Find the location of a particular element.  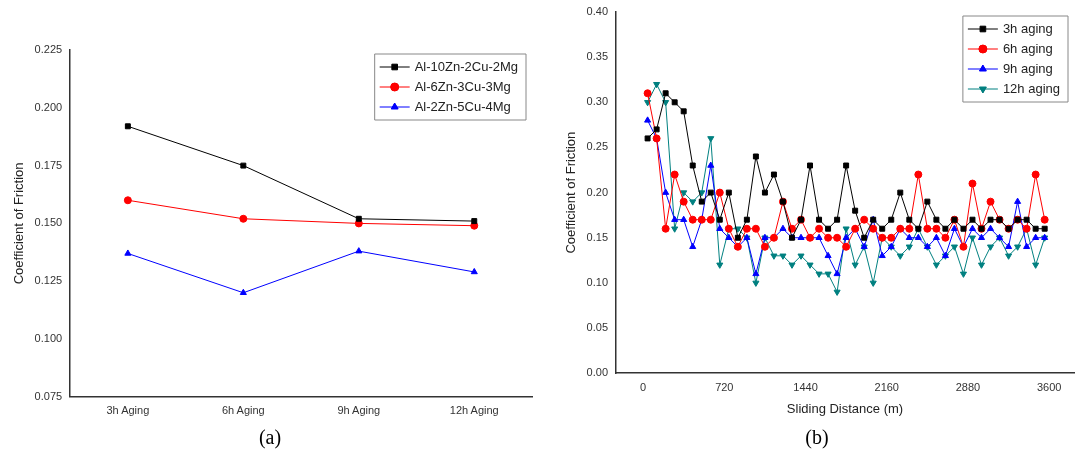

y-tick-label: 0.10 is located at coordinates (597, 281).